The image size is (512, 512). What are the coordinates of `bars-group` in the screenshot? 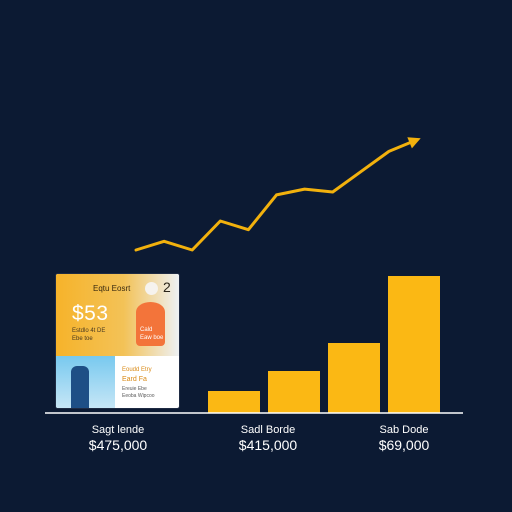 It's located at (324, 344).